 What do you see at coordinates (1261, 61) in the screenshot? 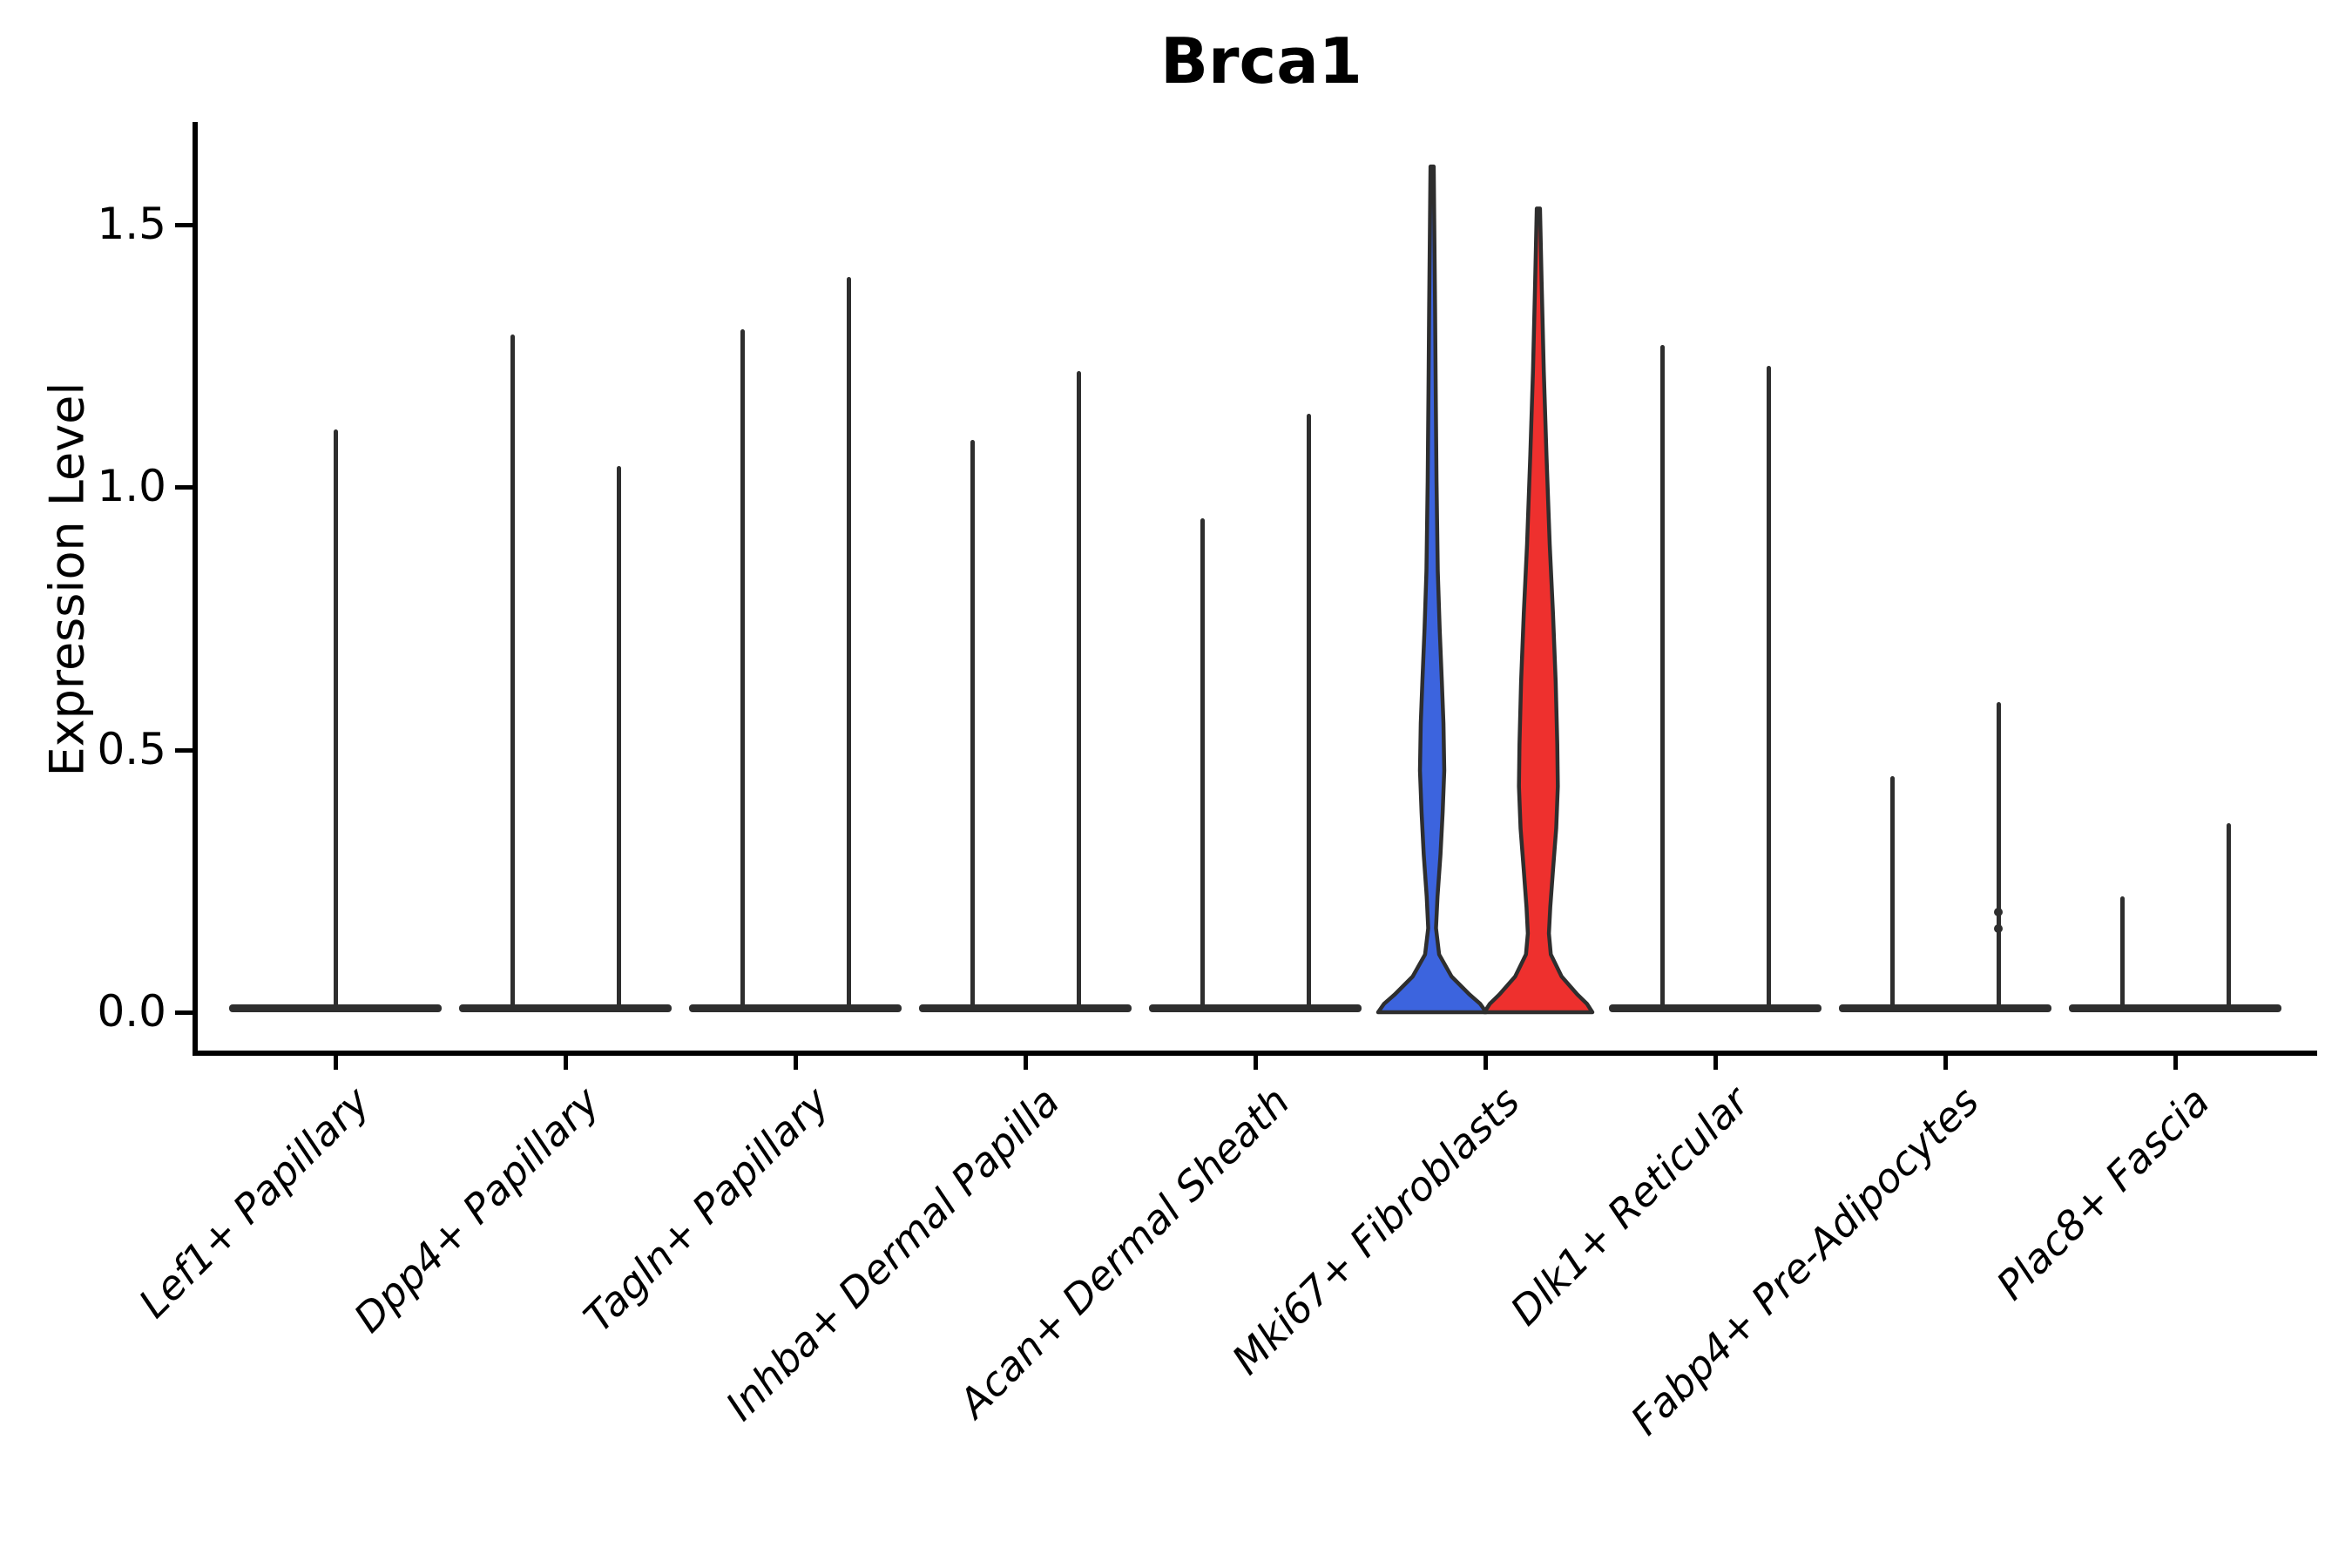
I see `chart-title: Brca1` at bounding box center [1261, 61].